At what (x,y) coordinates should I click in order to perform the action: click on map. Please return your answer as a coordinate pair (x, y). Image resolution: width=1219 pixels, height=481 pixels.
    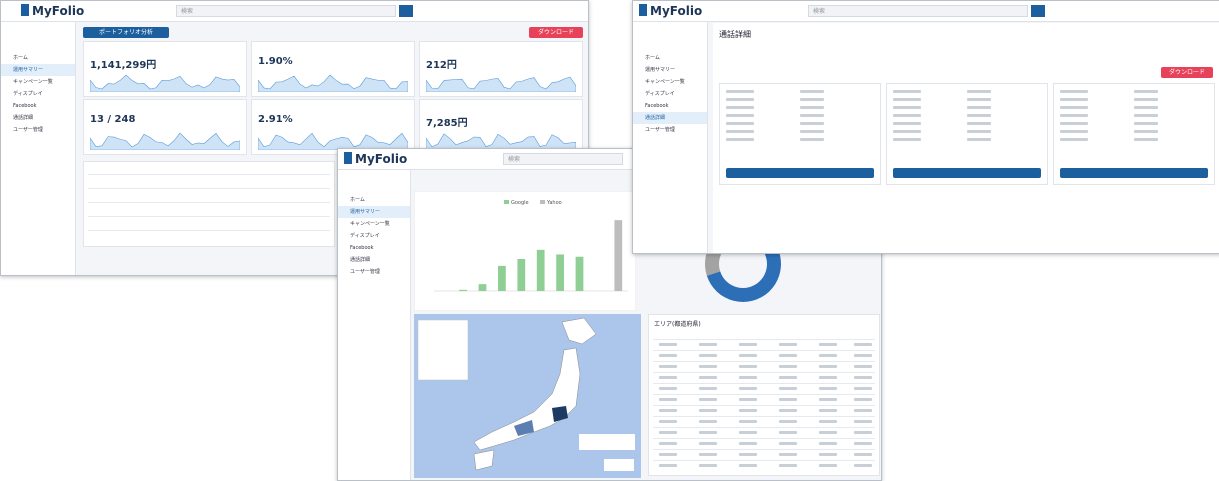
    Looking at the image, I should click on (527, 396).